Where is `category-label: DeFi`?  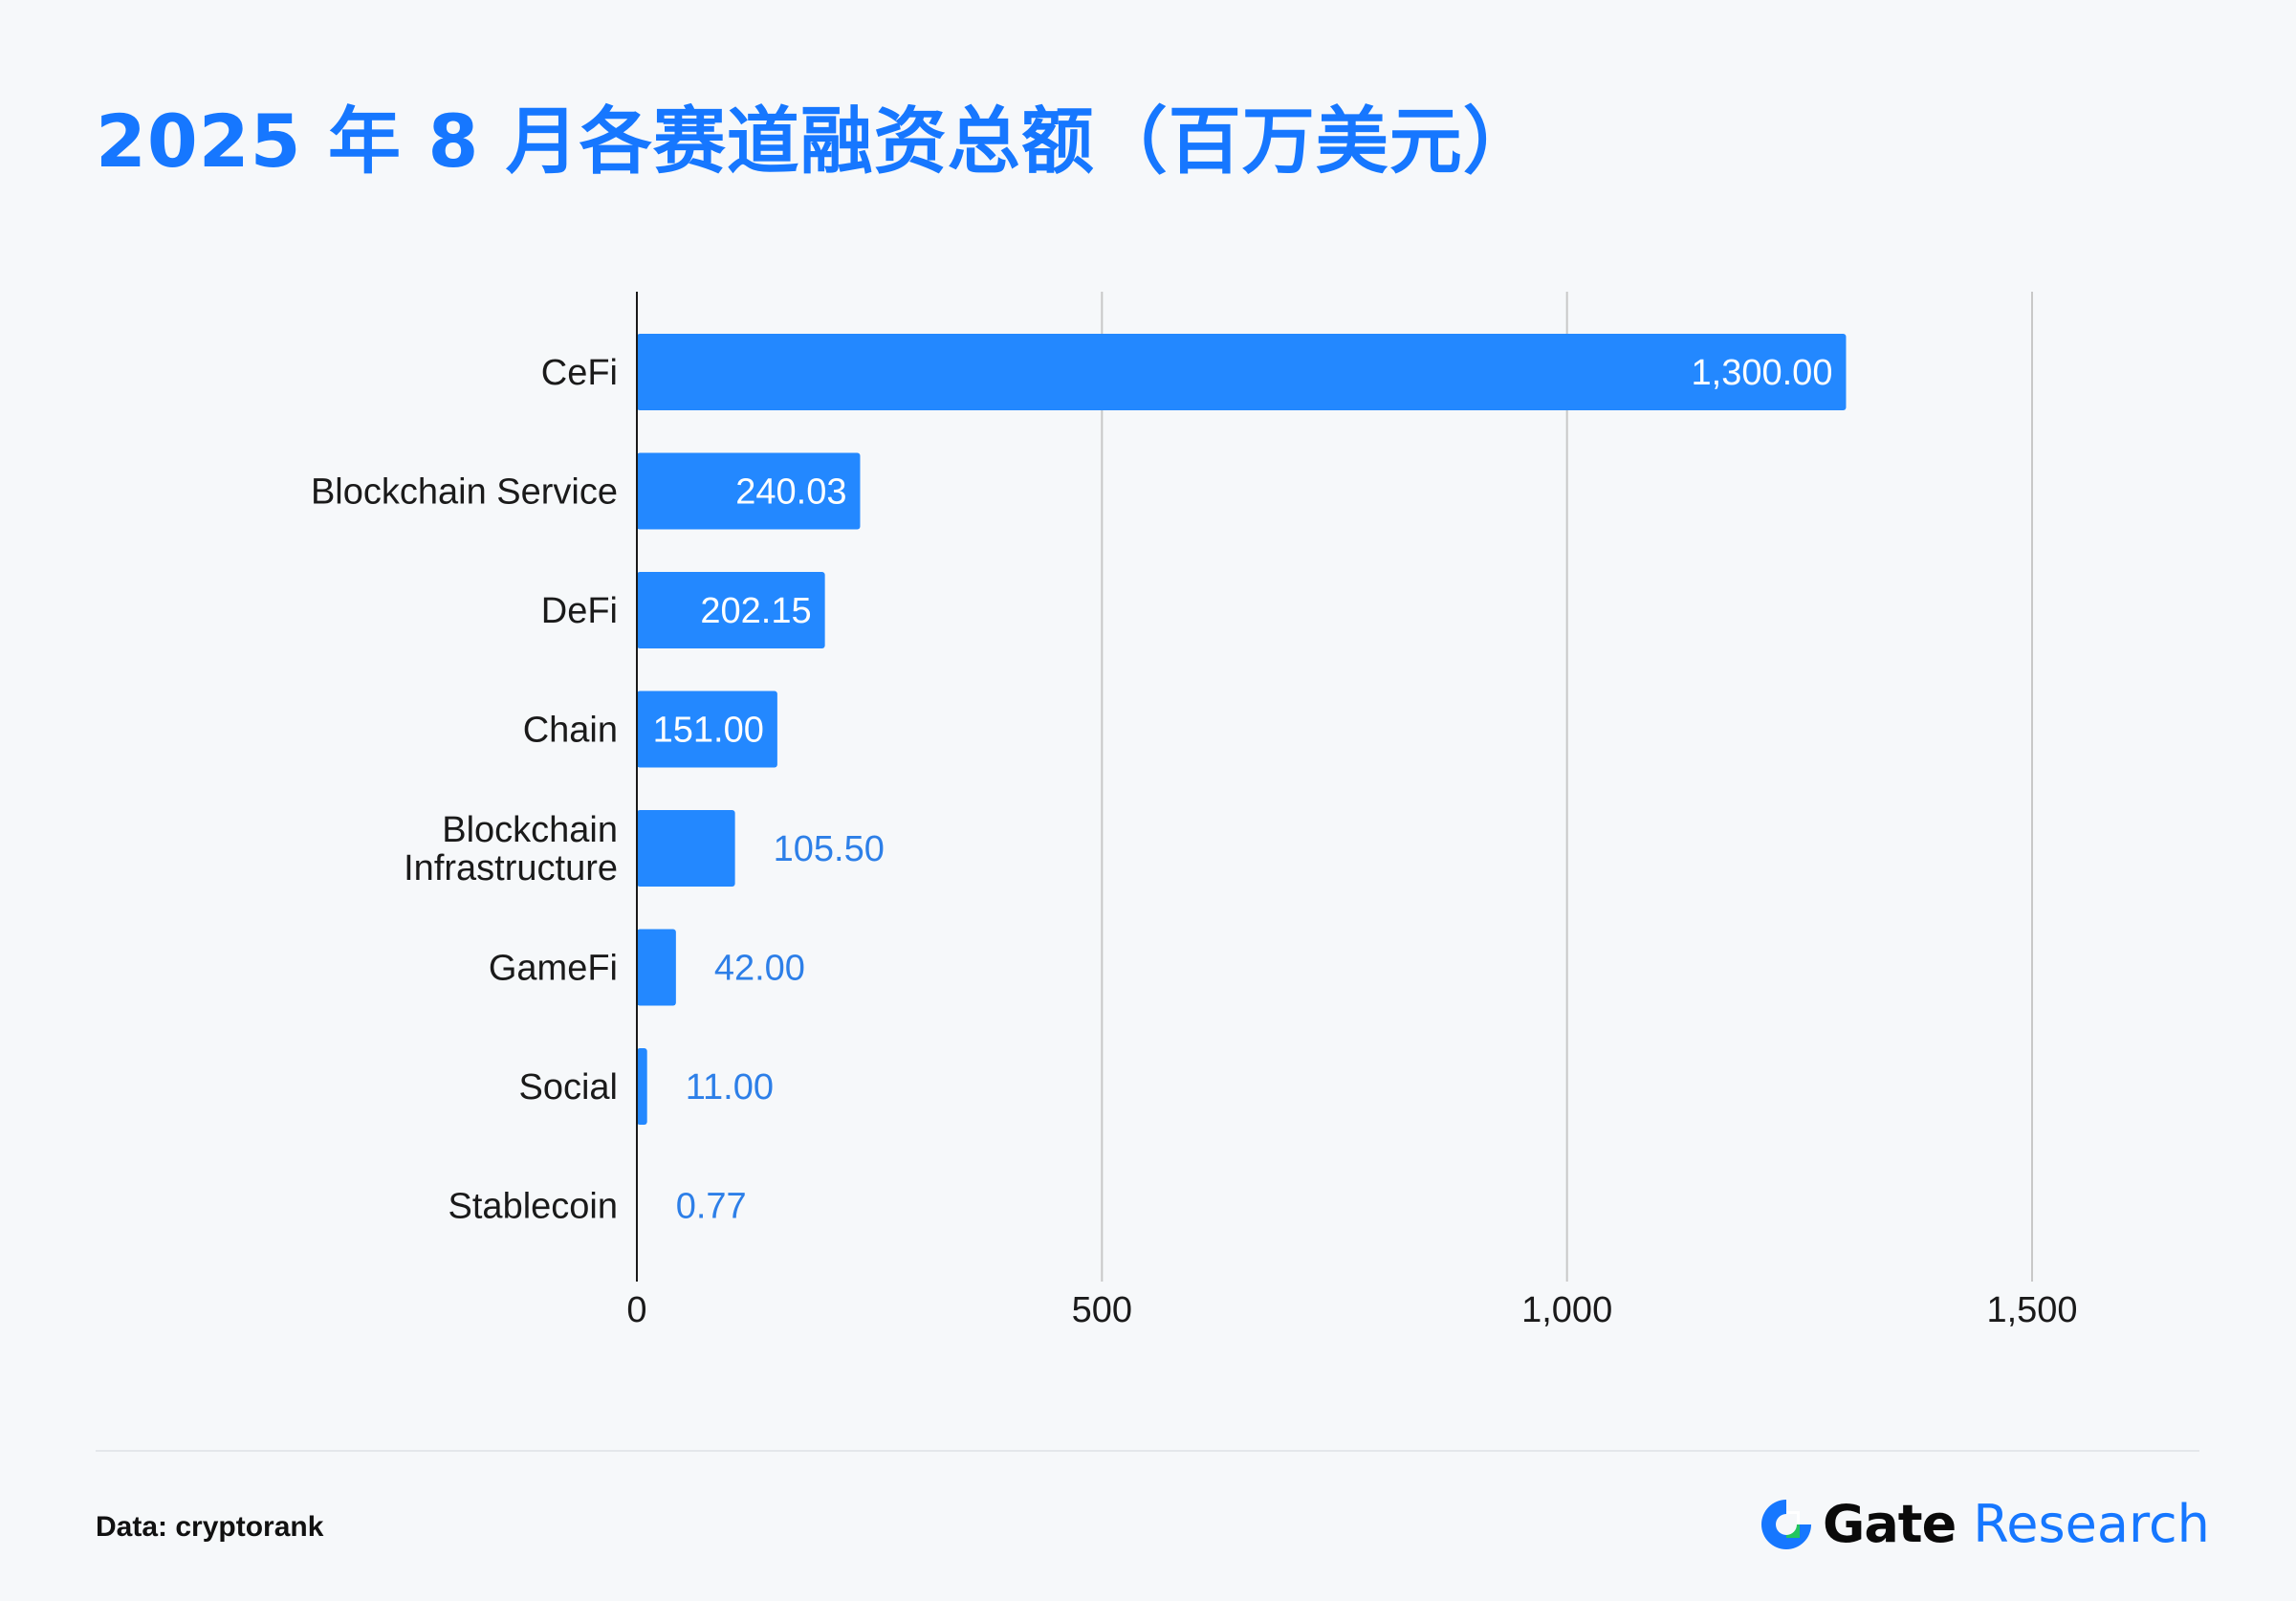 category-label: DeFi is located at coordinates (579, 611).